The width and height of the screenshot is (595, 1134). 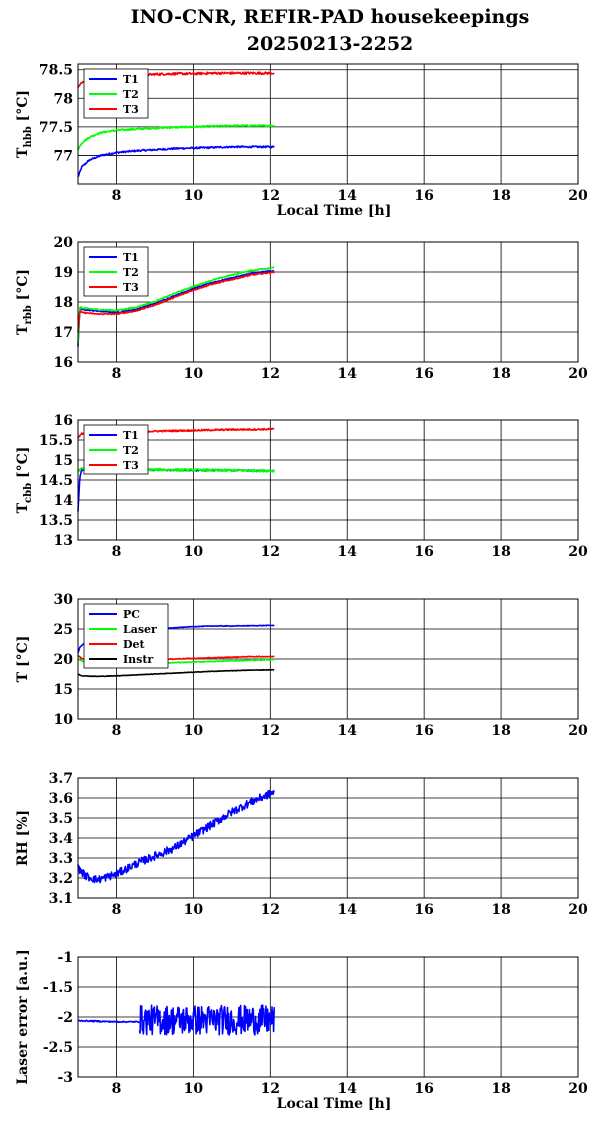 I want to click on y-tick-label: -2.5, so click(x=58, y=1048).